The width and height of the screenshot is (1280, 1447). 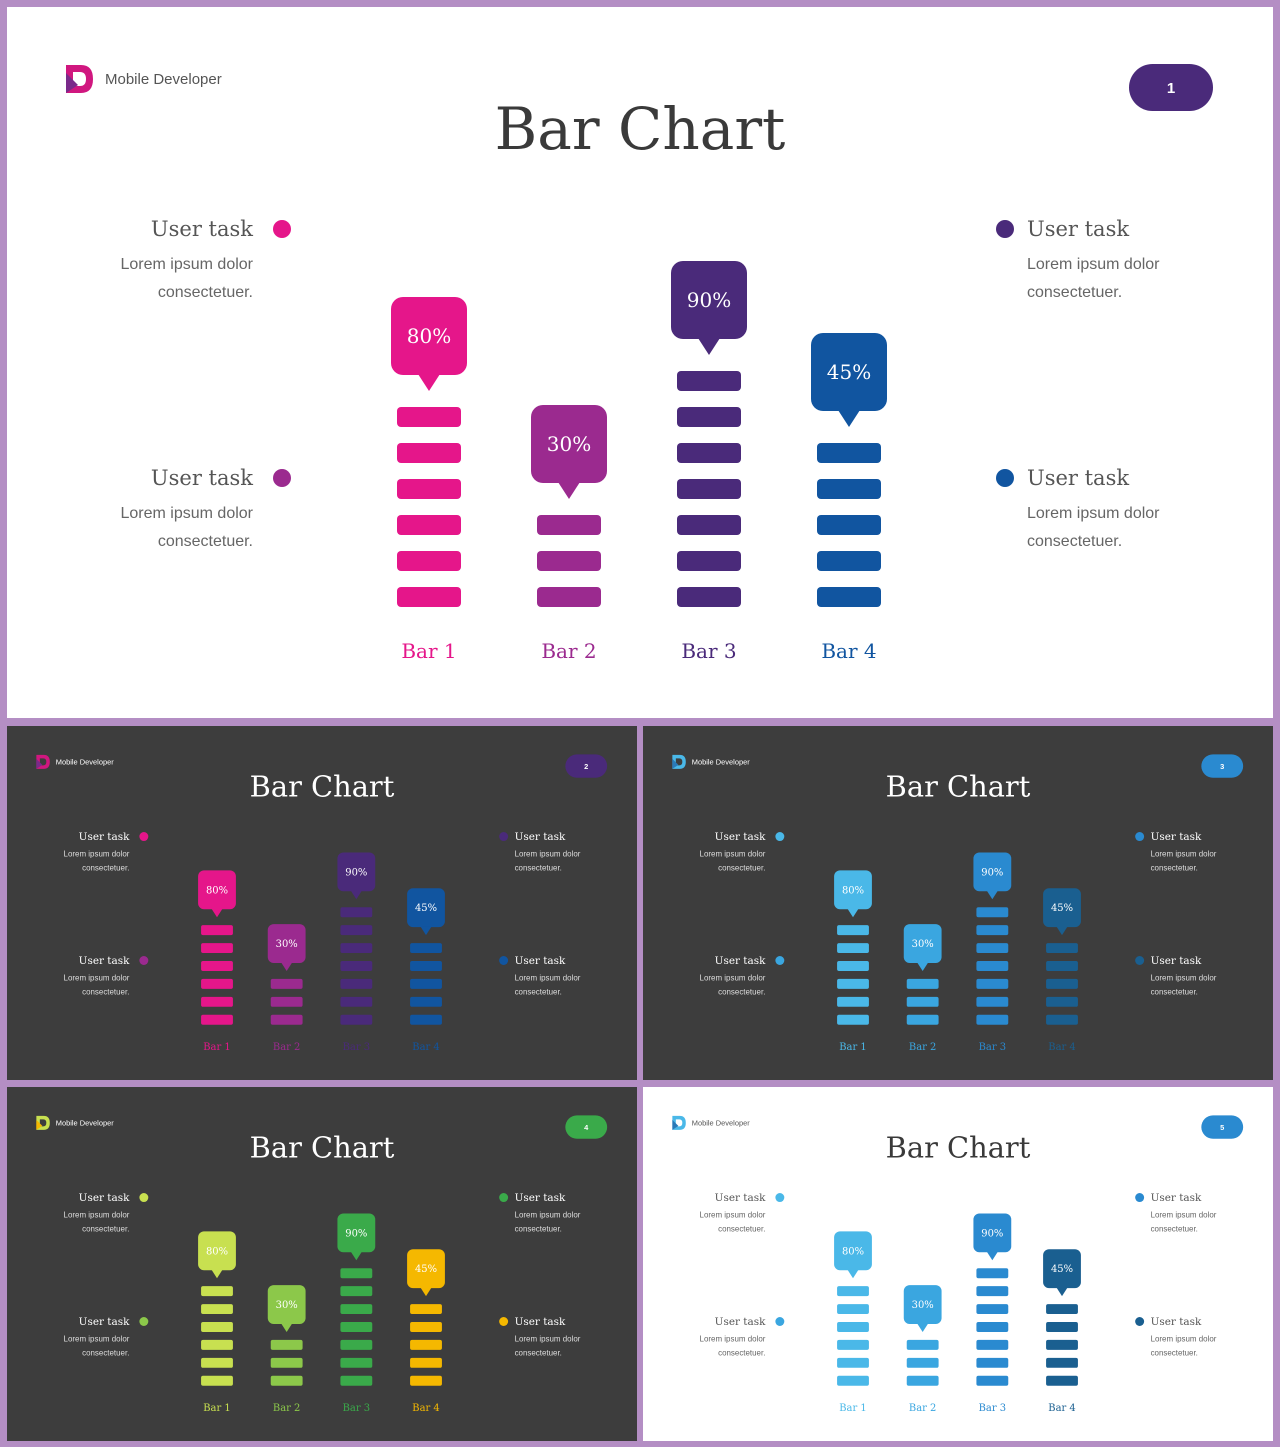 I want to click on bar-1: 80% Bar 1, so click(x=217, y=1322).